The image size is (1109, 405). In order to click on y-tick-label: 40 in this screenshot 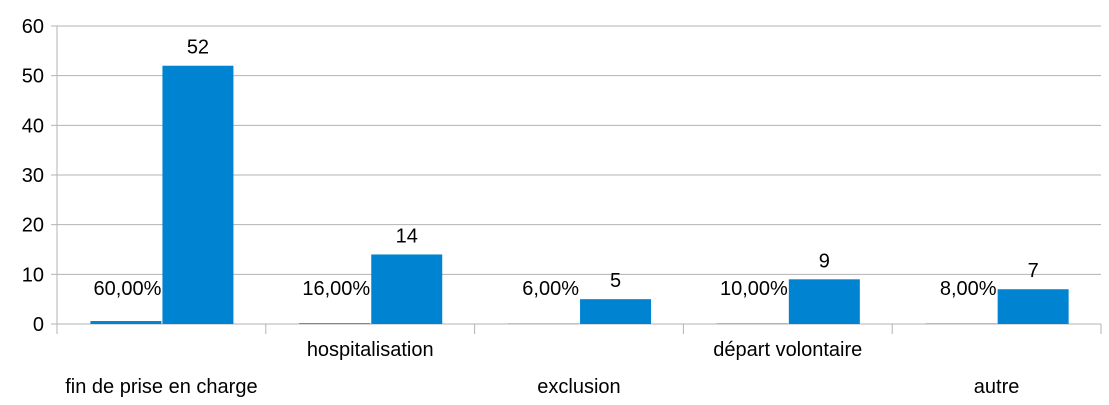, I will do `click(33, 126)`.